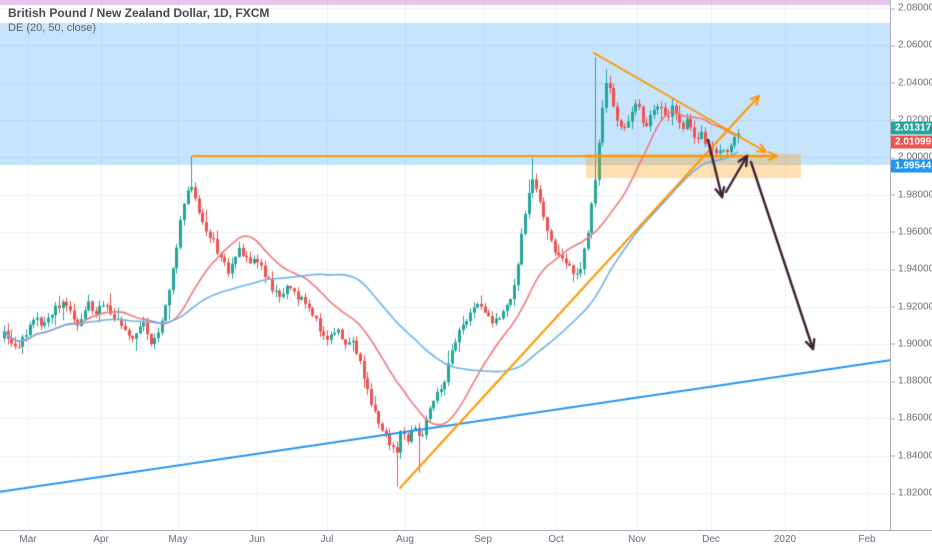  I want to click on price-tick-label: 2.00000, so click(911, 157).